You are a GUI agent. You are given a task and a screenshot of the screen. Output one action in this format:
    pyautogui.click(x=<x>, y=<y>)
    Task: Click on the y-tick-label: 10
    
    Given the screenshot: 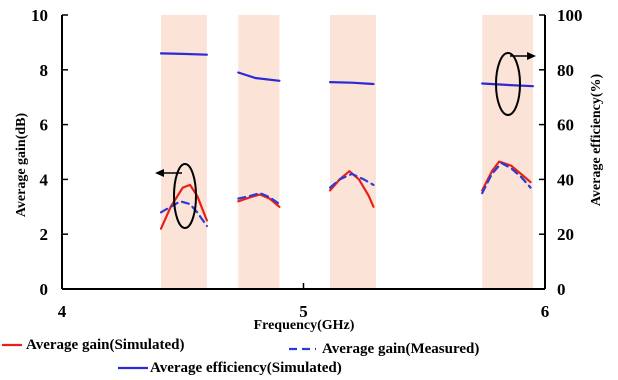 What is the action you would take?
    pyautogui.click(x=39, y=15)
    